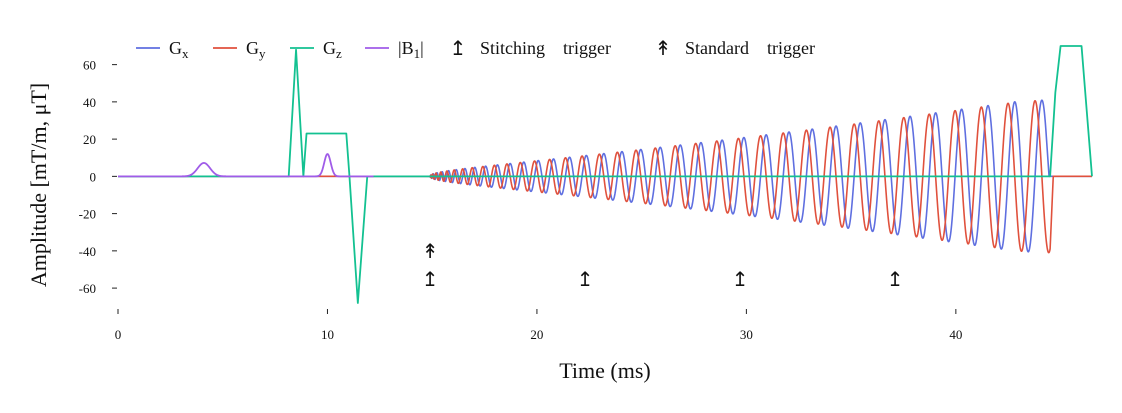 Image resolution: width=1122 pixels, height=413 pixels. What do you see at coordinates (93, 176) in the screenshot?
I see `y-tick-label: 0` at bounding box center [93, 176].